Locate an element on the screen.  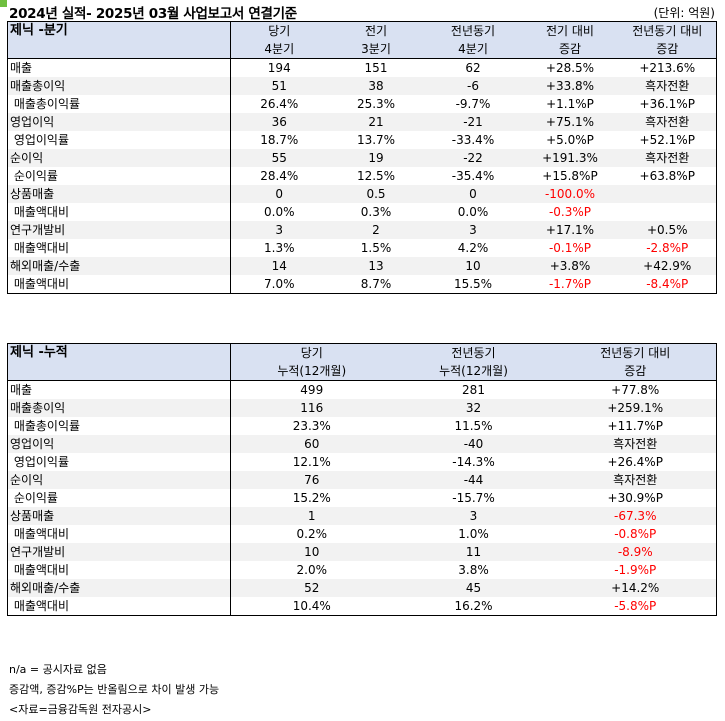
table-row: 순이익 76 -44 흑자전환 is located at coordinates (362, 480).